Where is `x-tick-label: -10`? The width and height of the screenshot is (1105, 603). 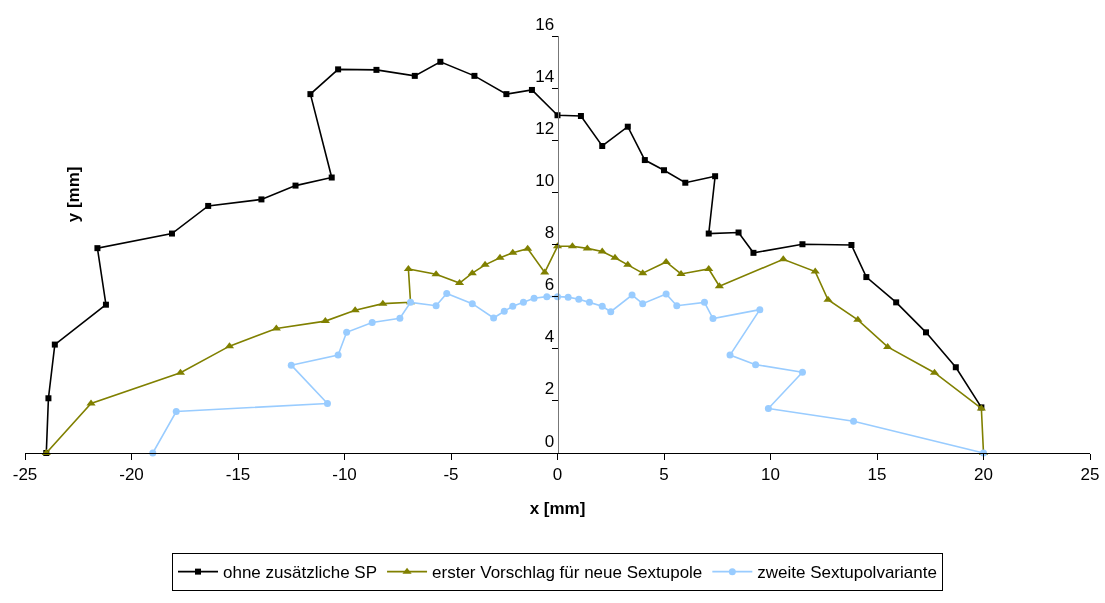 x-tick-label: -10 is located at coordinates (344, 475).